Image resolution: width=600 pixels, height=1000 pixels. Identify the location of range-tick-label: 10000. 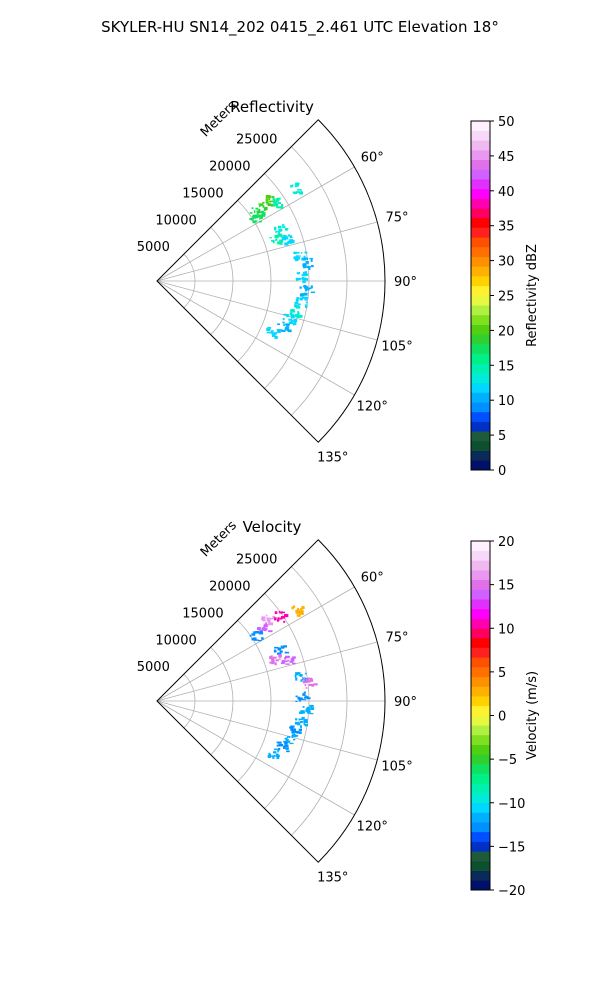
(175, 640).